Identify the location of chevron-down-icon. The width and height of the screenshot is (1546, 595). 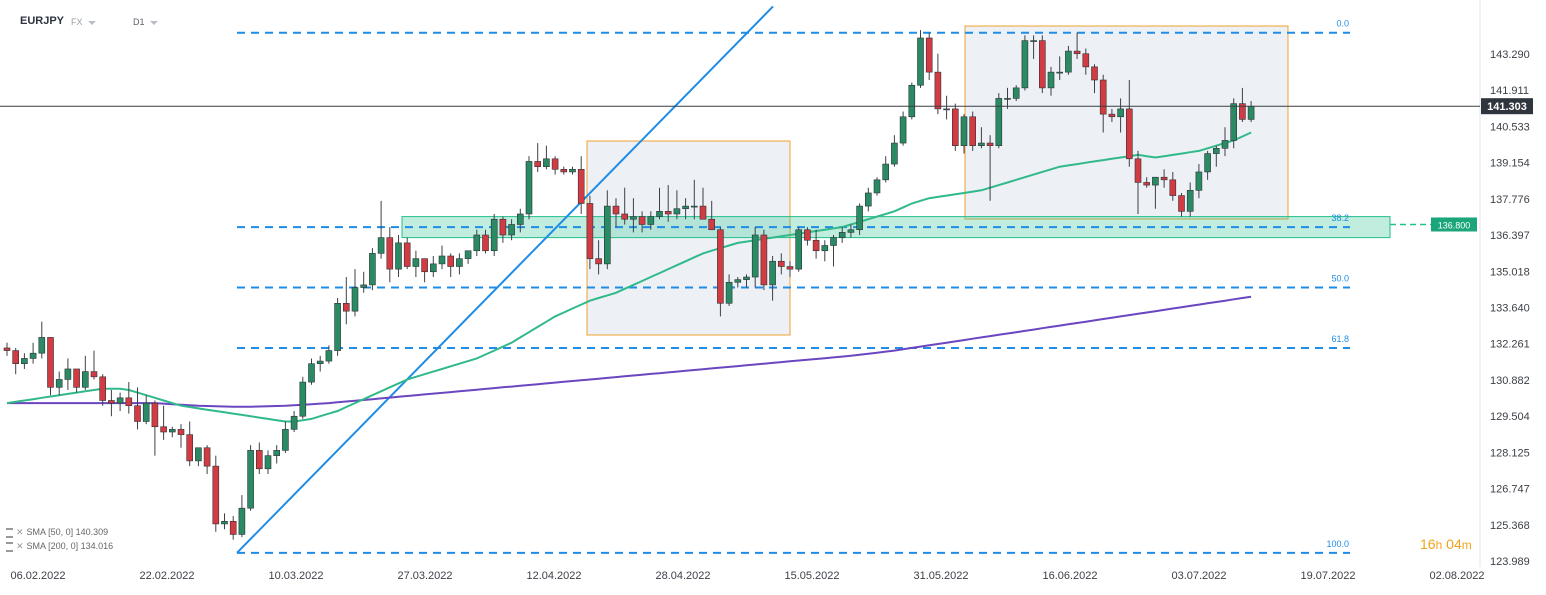
(91, 22).